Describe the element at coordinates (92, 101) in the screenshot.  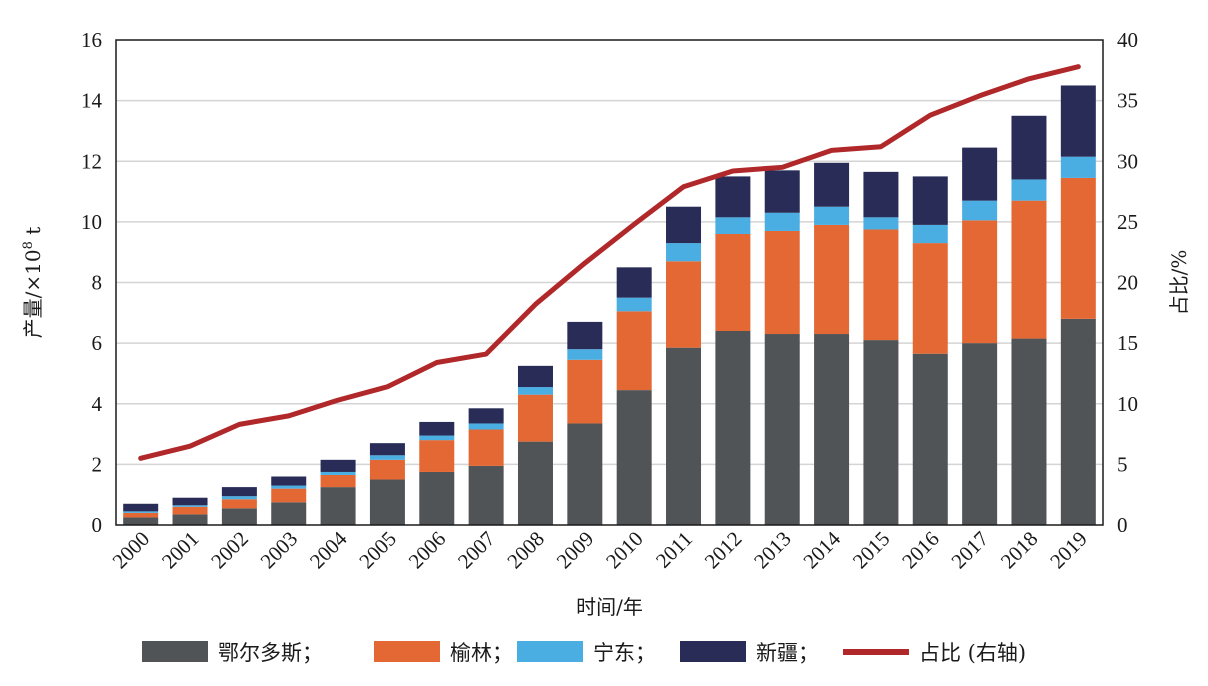
I see `y-tick-label: 14` at that location.